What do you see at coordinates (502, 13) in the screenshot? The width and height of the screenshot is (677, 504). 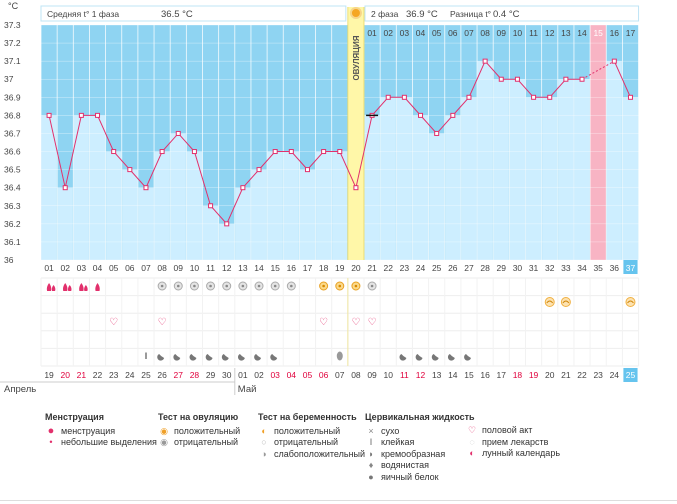 I see `phase2-box` at bounding box center [502, 13].